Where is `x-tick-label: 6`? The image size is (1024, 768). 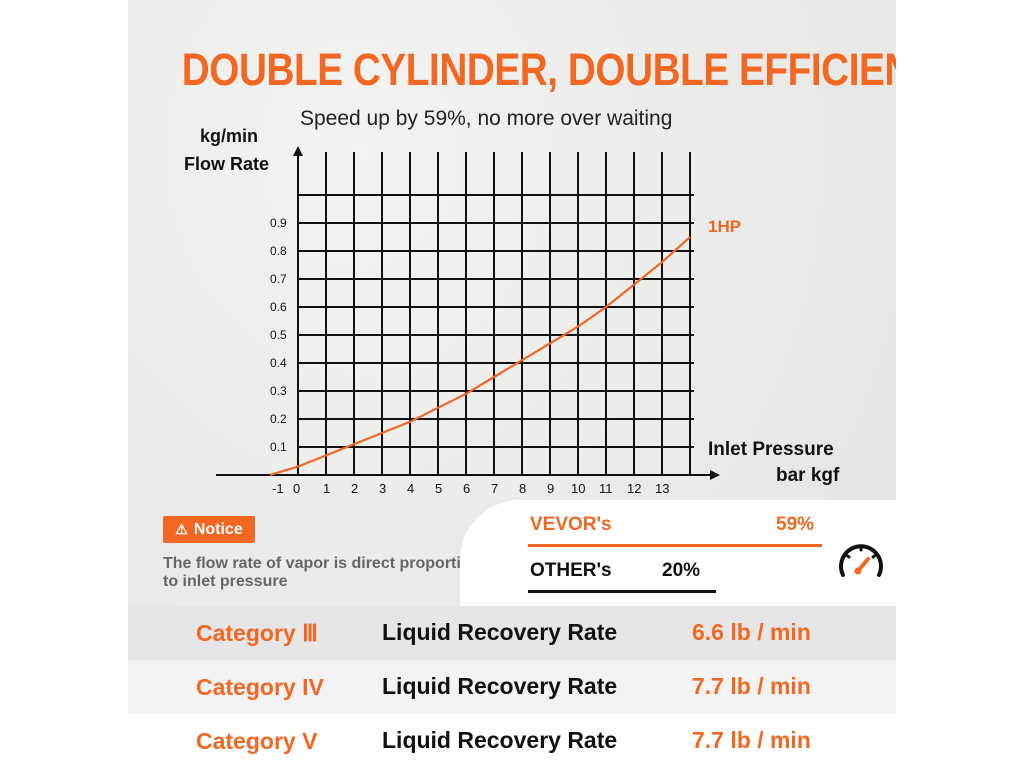
x-tick-label: 6 is located at coordinates (466, 488).